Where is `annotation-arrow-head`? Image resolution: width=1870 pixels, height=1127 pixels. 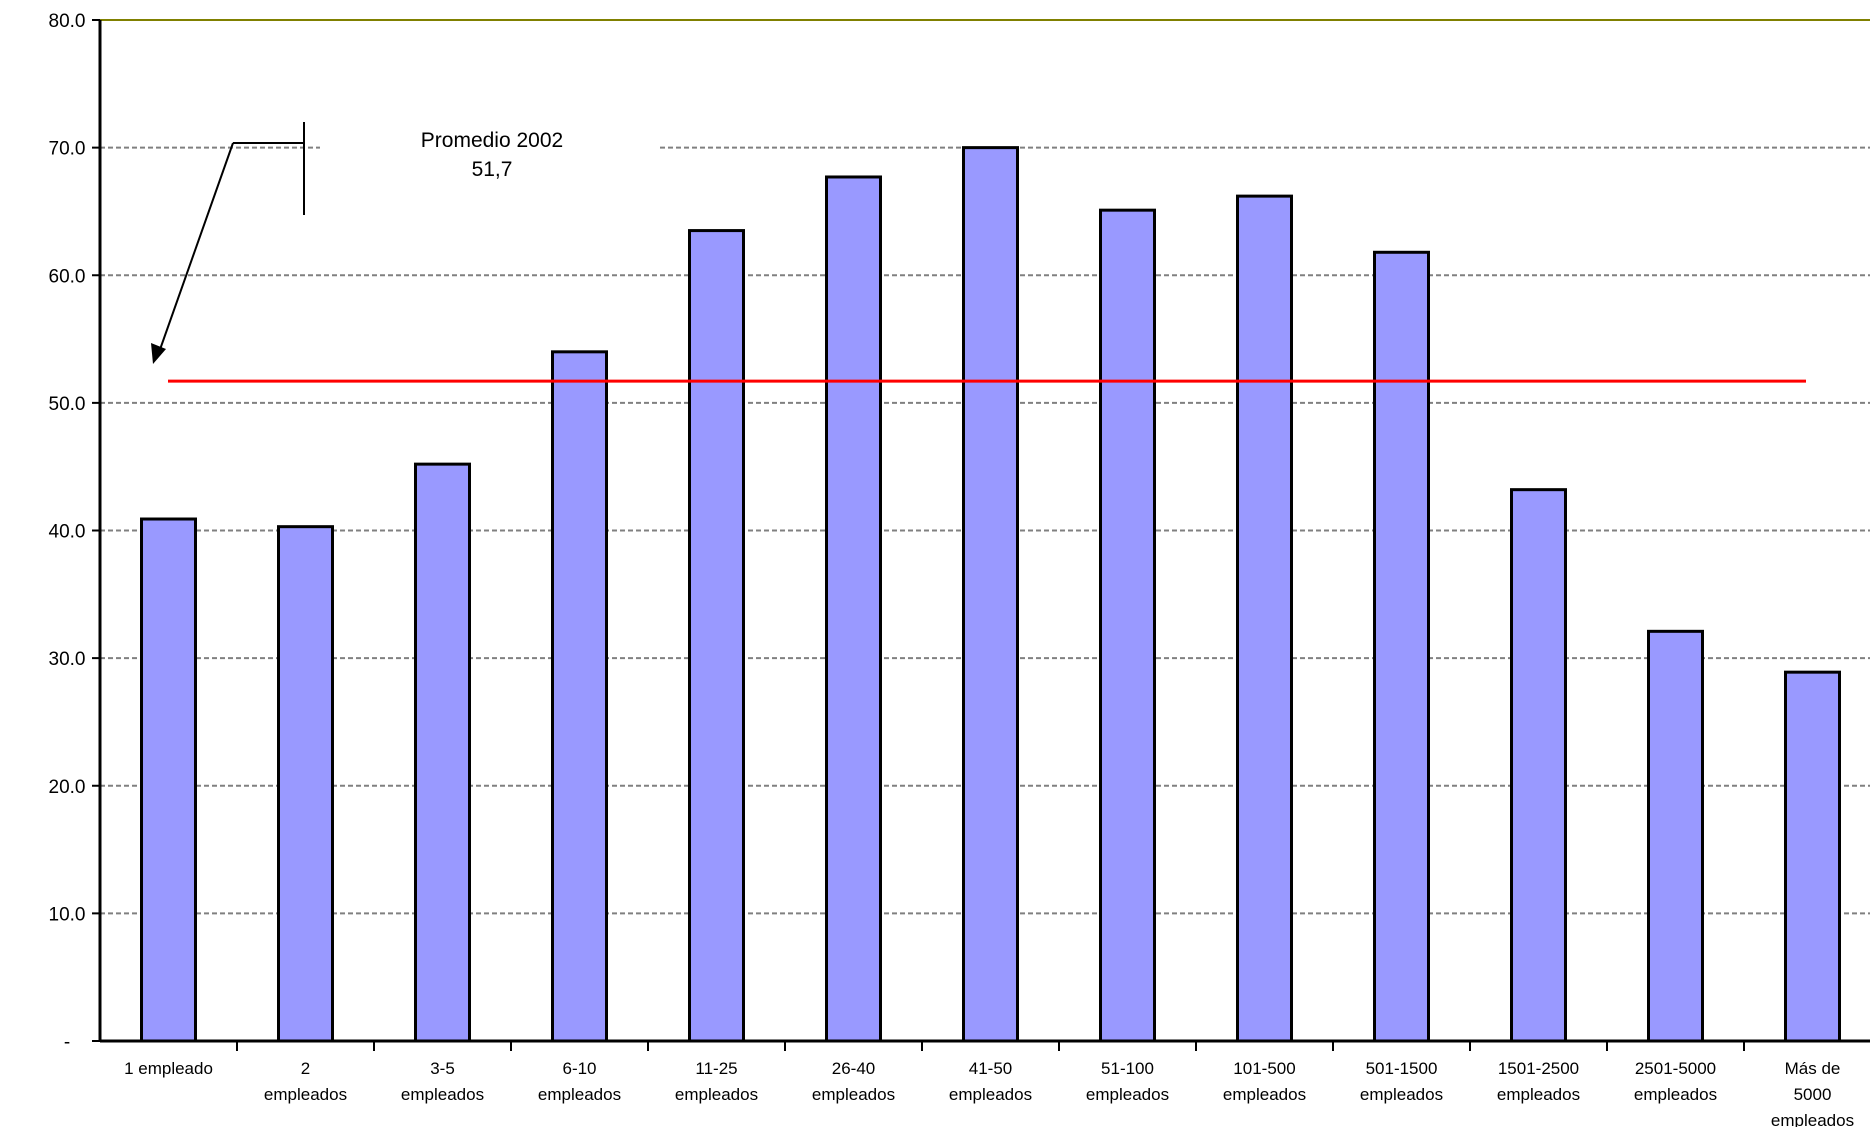
annotation-arrow-head is located at coordinates (158, 353).